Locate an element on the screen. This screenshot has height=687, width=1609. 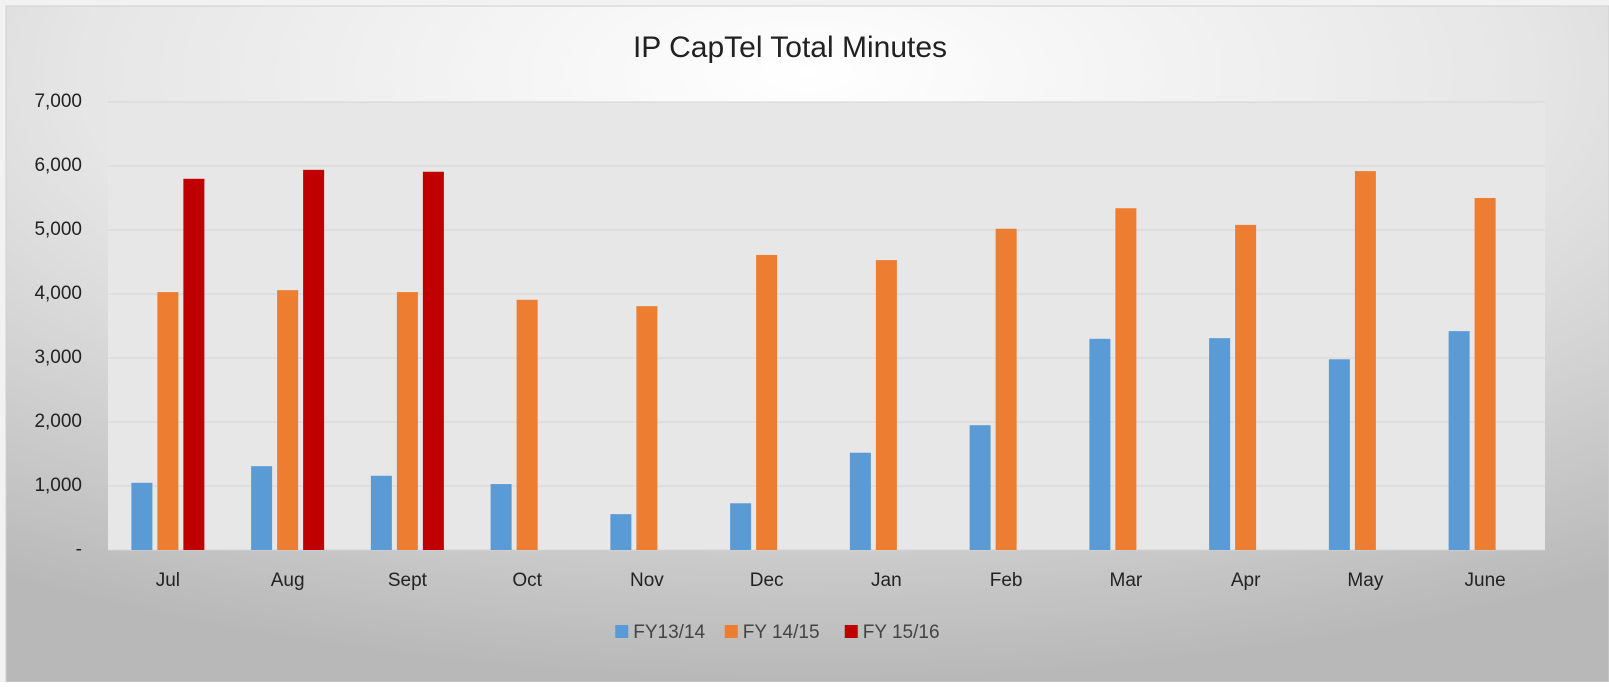
x-tick-label: Feb is located at coordinates (1006, 580).